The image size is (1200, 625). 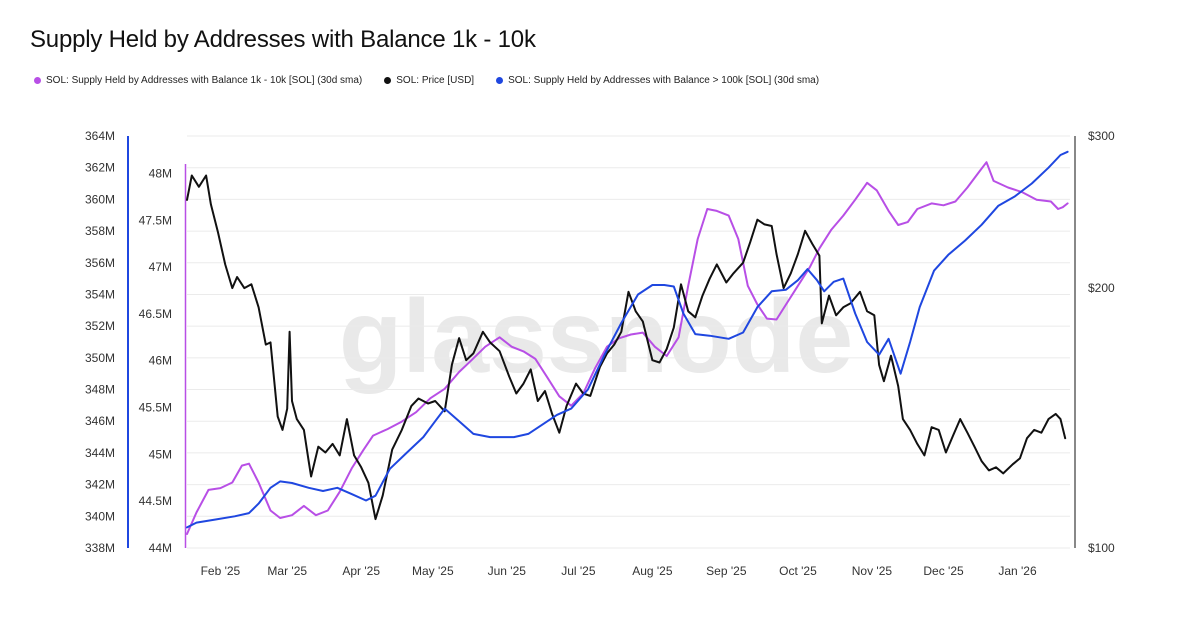 I want to click on legend-swatch-supply-100k, so click(x=500, y=80).